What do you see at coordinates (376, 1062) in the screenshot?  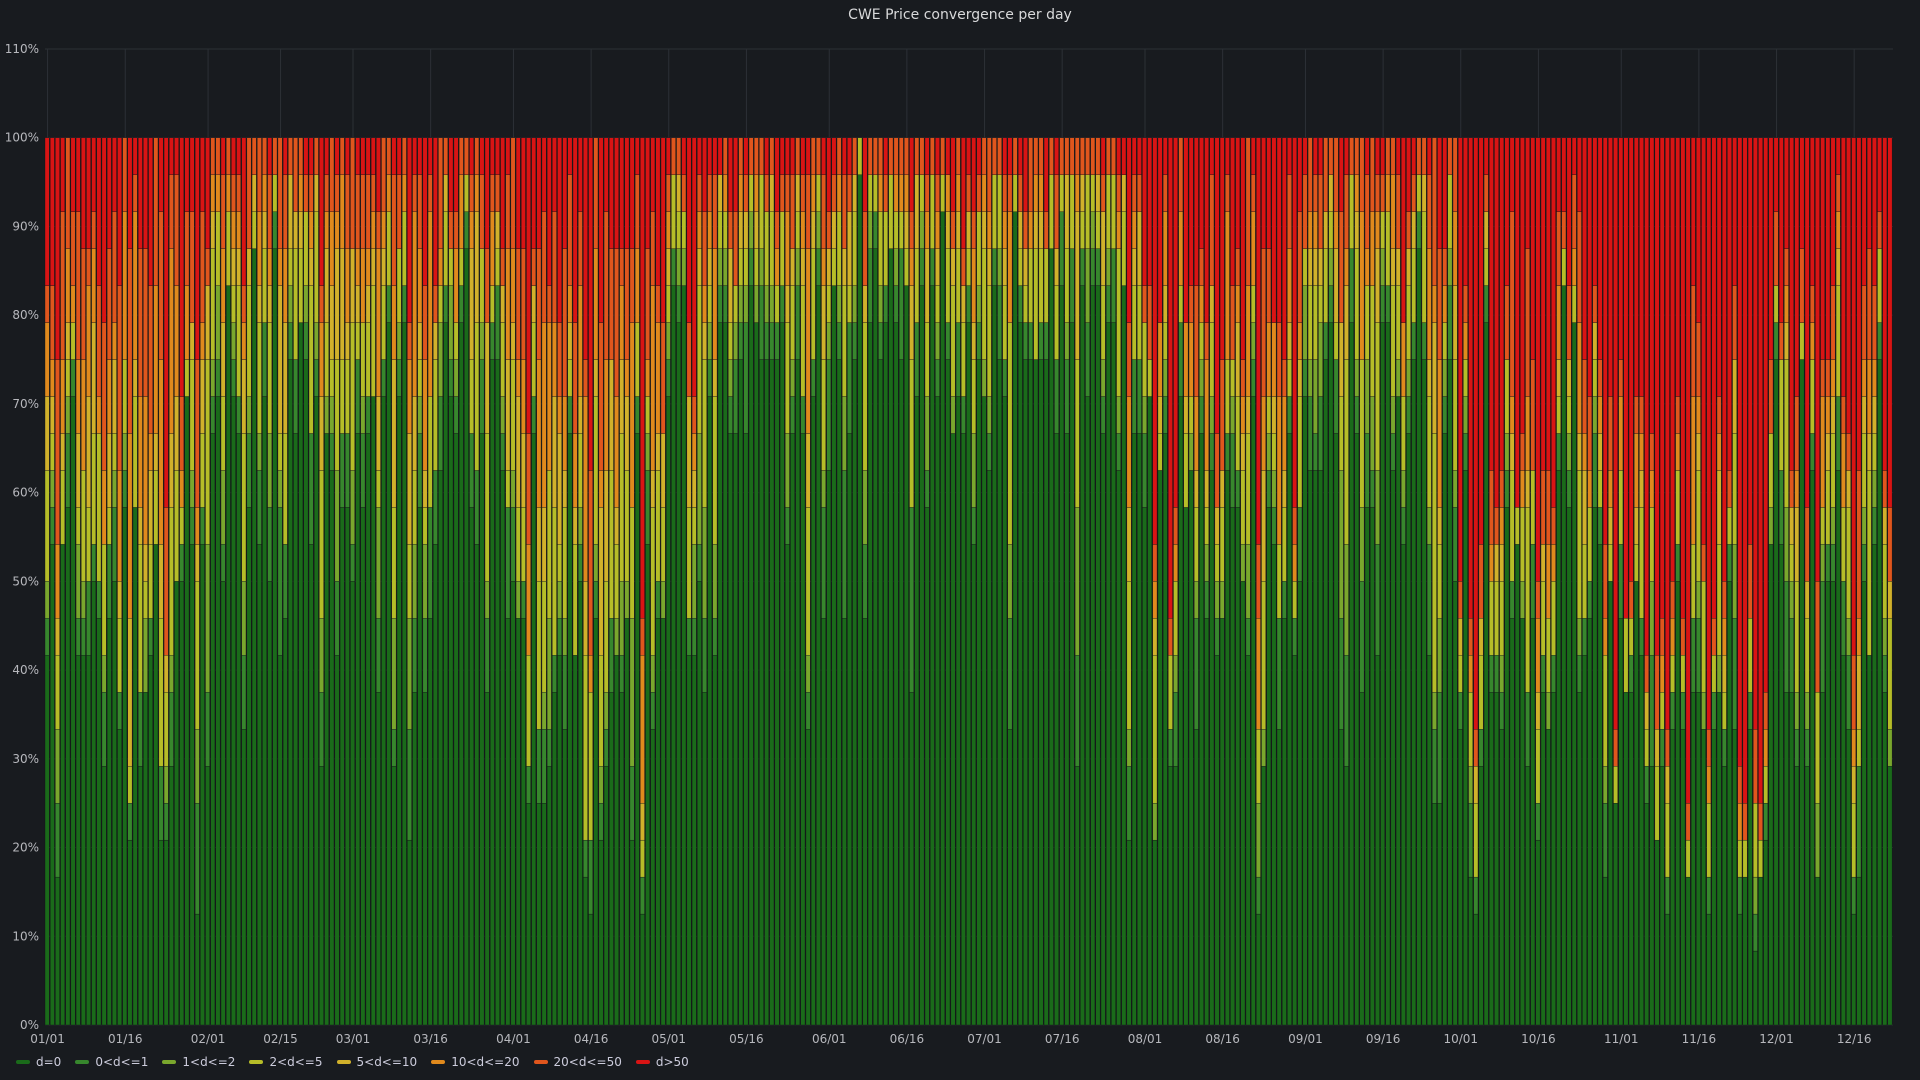 I see `legend-item: 5<d<=10` at bounding box center [376, 1062].